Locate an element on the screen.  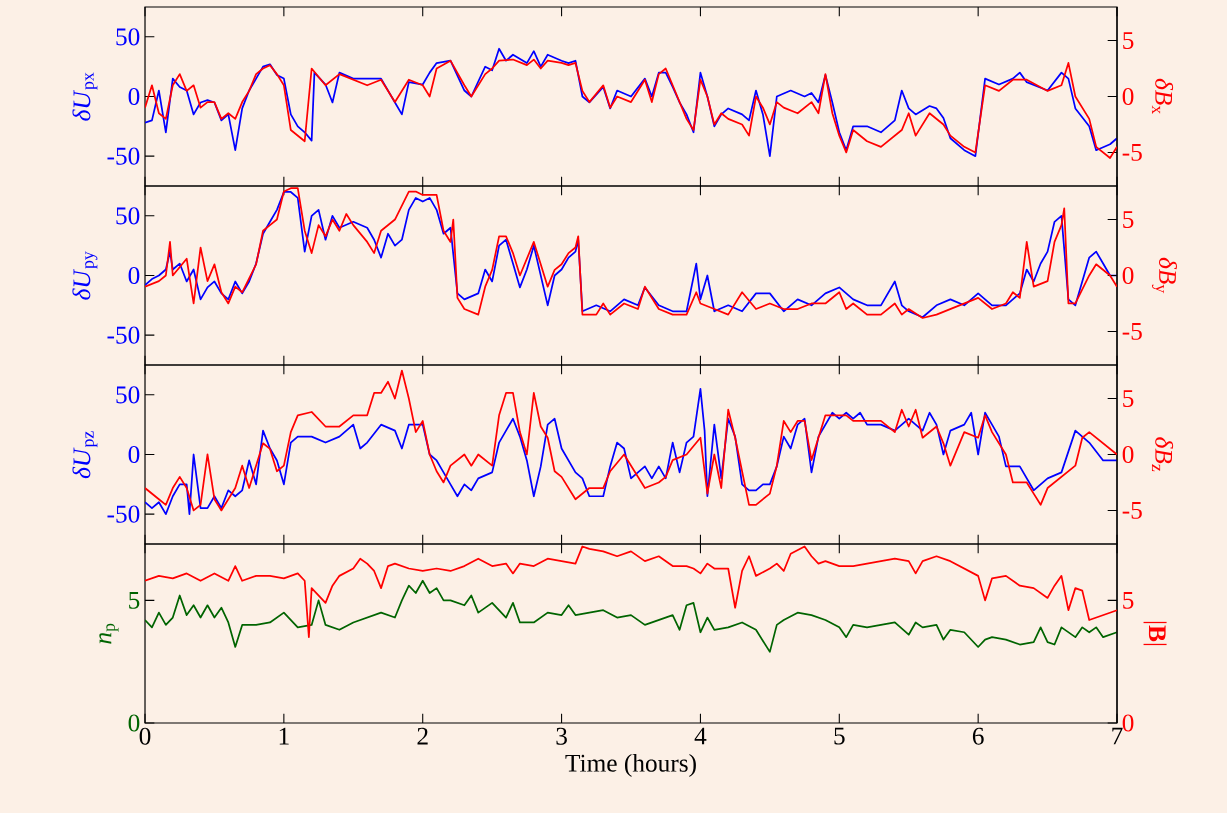
x-tick-label: 3 is located at coordinates (561, 736).